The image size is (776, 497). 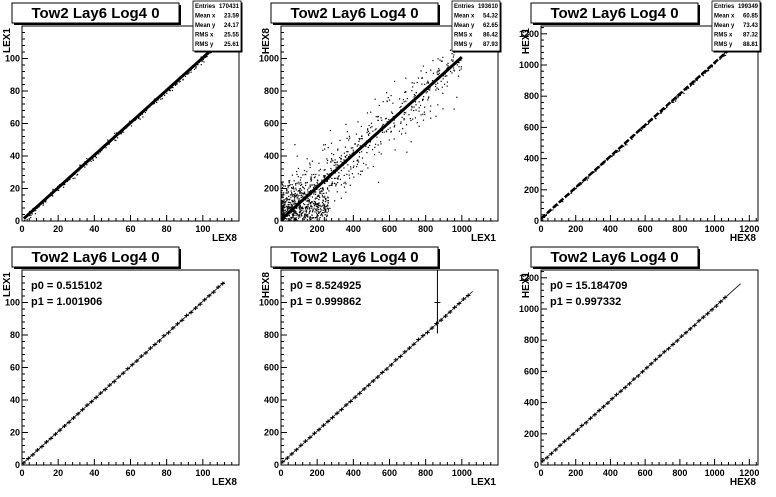 I want to click on x-tick-label: 20, so click(x=58, y=229).